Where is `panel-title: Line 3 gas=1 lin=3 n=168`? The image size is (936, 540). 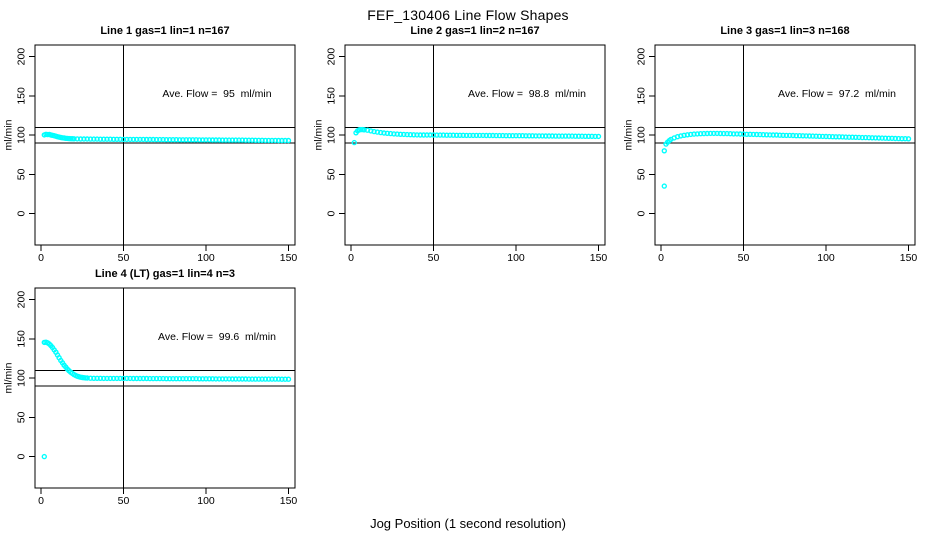 panel-title: Line 3 gas=1 lin=3 n=168 is located at coordinates (784, 31).